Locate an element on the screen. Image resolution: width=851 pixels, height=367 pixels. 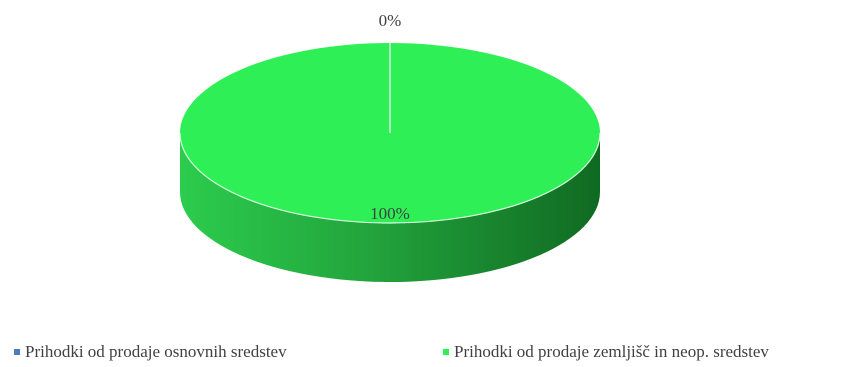
pie-data-label-0: 0% is located at coordinates (390, 20).